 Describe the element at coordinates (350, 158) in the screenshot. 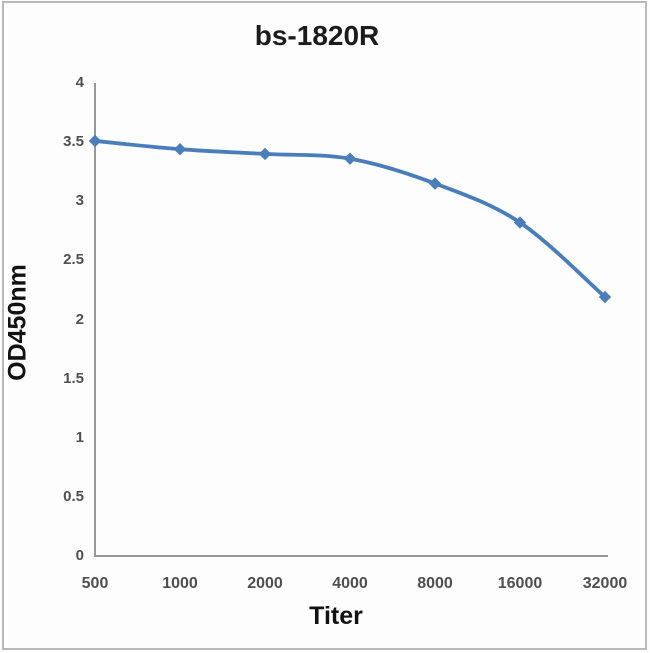

I see `data-point-marker: 4000: 3.36` at that location.